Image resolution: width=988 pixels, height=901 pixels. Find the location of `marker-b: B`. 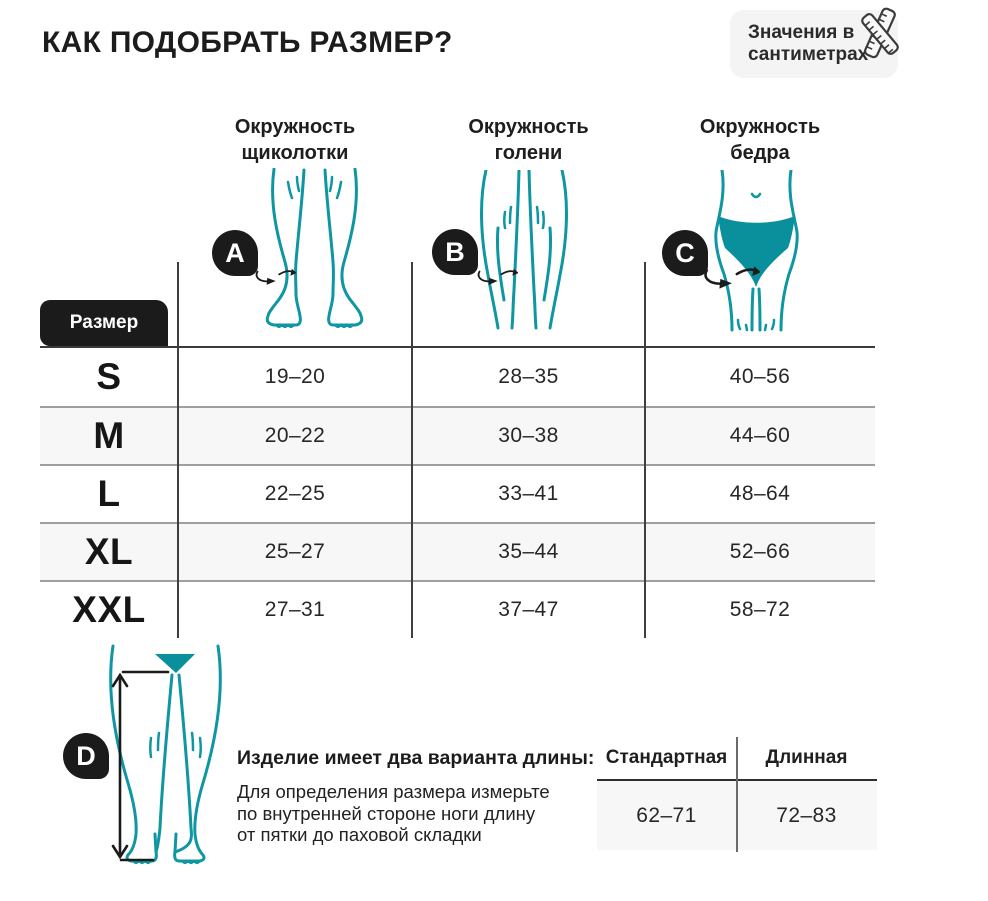

marker-b: B is located at coordinates (455, 252).